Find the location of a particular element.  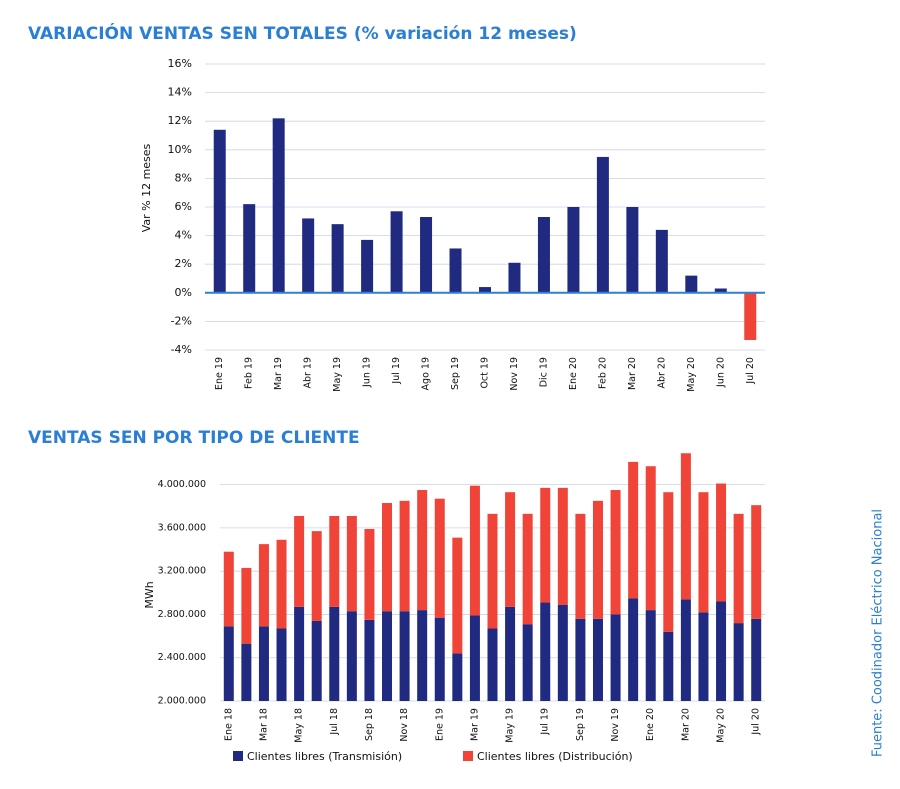

y-tick-label: -4% is located at coordinates (181, 349).